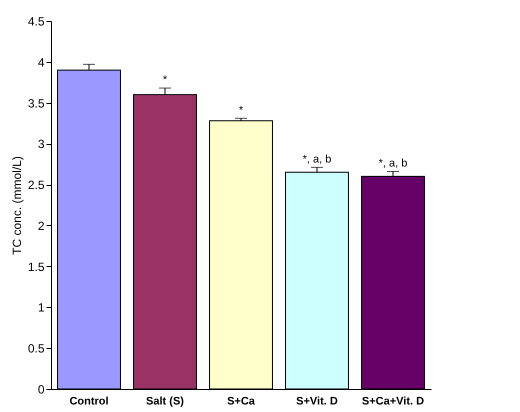 This screenshot has height=412, width=520. I want to click on y-tick-label: 0.5, so click(36, 349).